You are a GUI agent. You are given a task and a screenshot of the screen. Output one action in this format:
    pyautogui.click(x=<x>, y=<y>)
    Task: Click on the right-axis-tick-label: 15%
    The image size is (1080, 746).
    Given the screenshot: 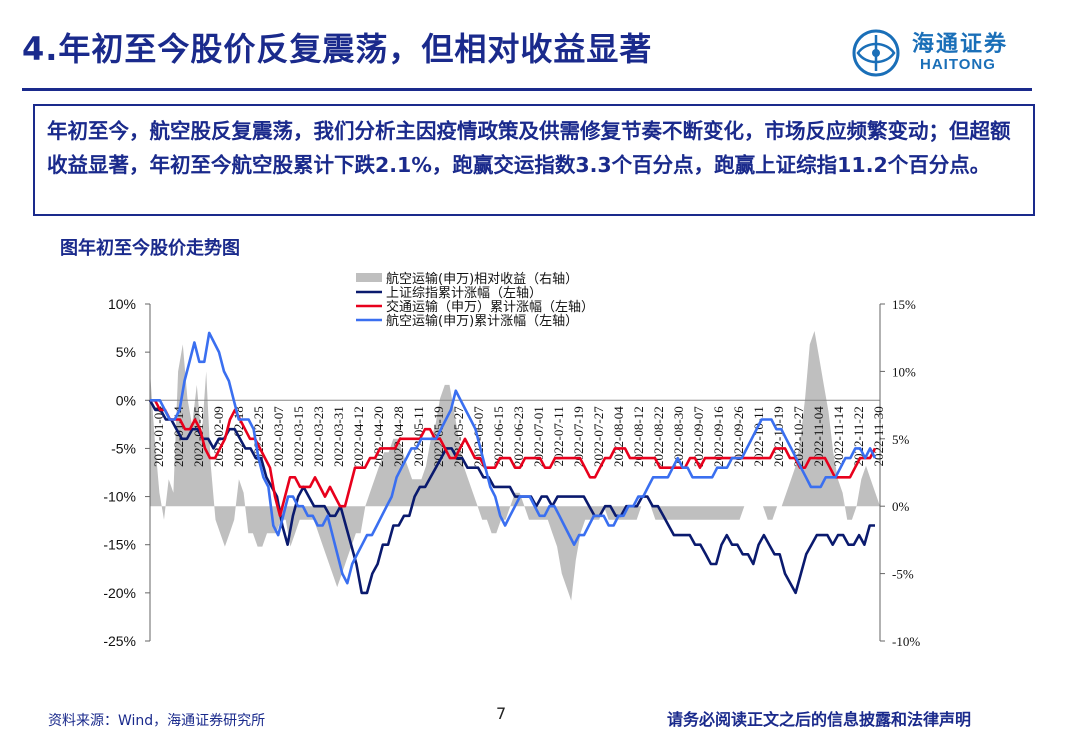 What is the action you would take?
    pyautogui.click(x=904, y=304)
    